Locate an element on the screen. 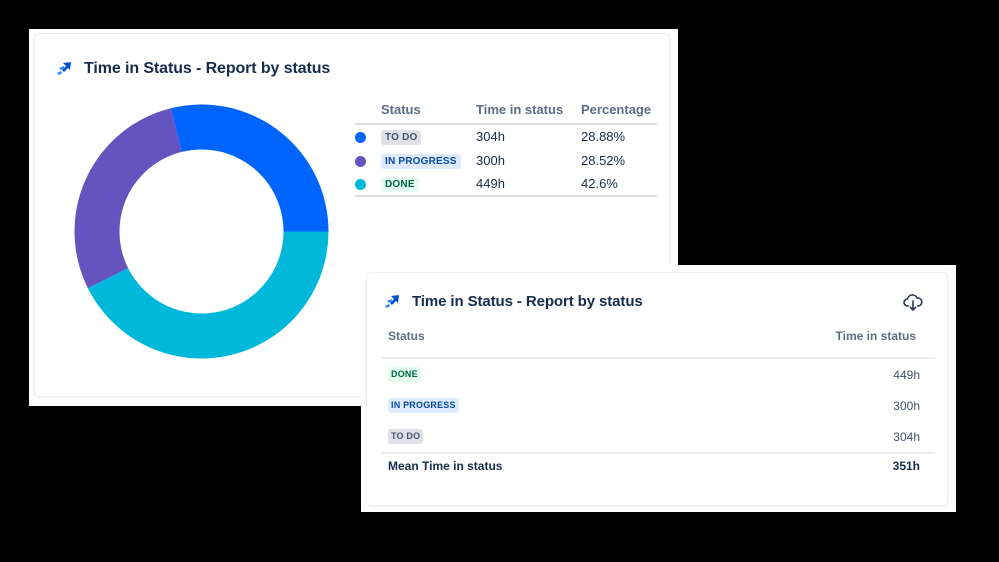  mean-time-row: Mean Time in status 351h is located at coordinates (658, 465).